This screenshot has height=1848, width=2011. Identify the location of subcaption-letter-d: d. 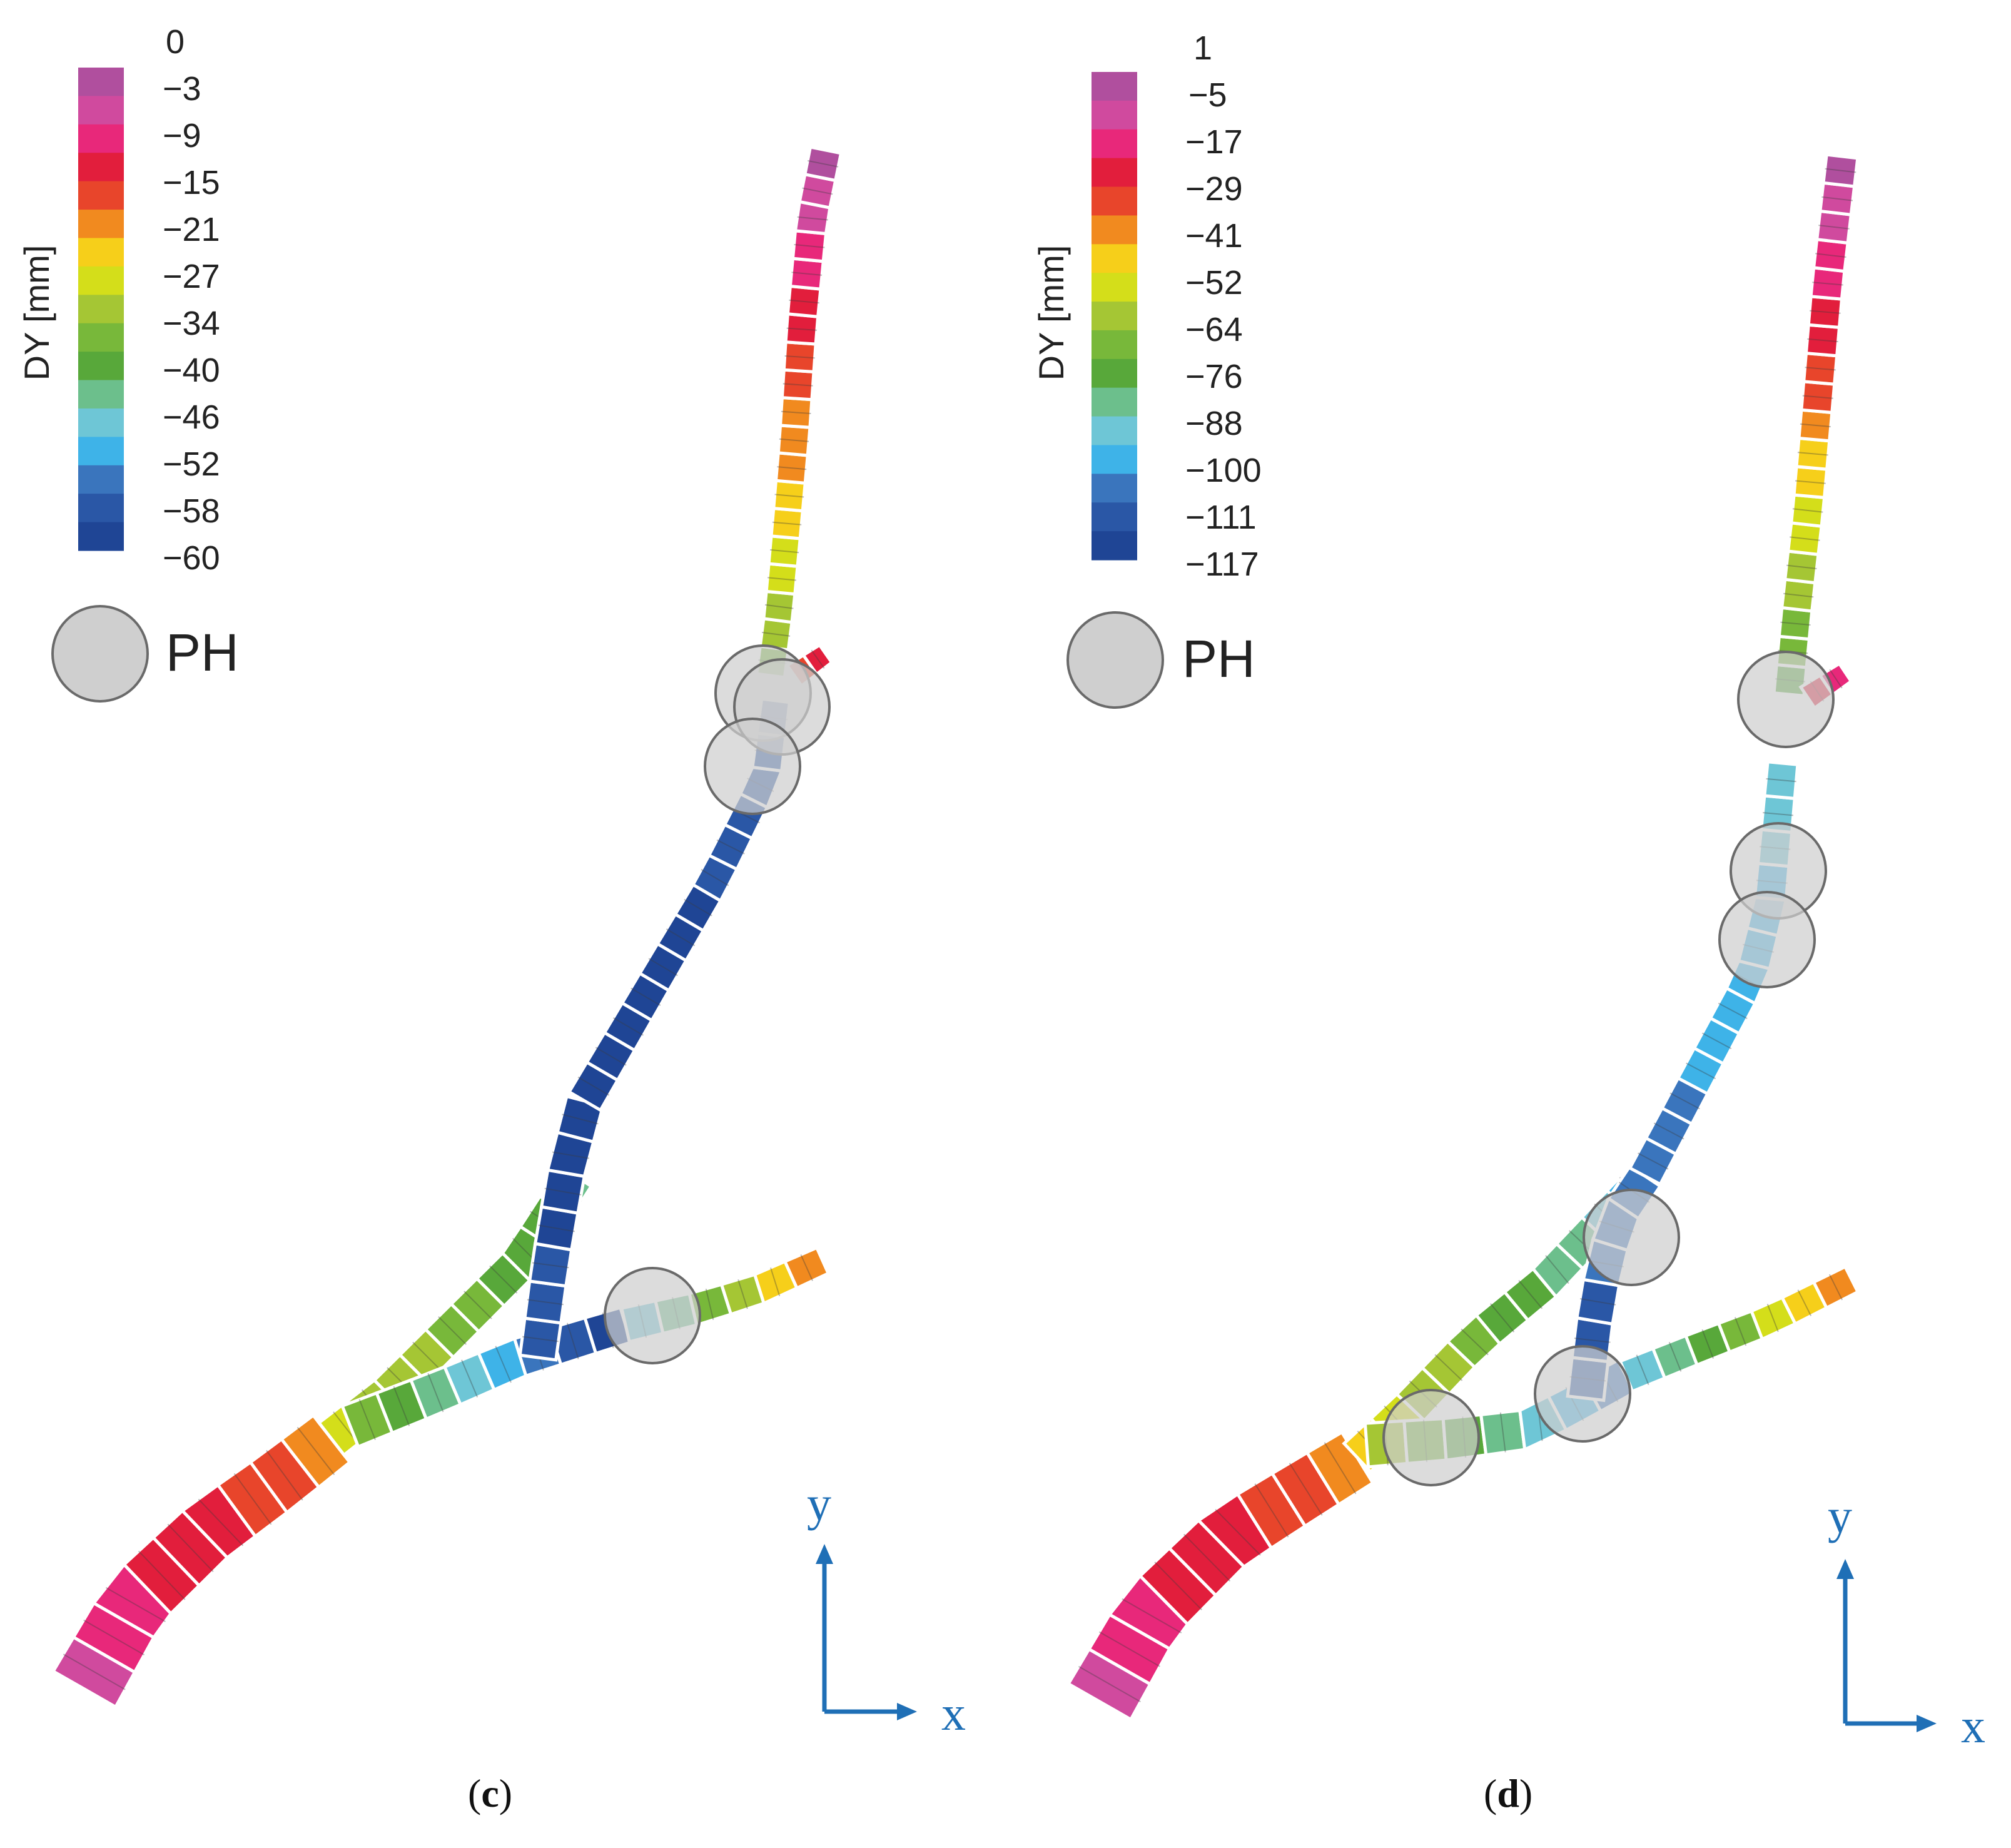
(1508, 1793).